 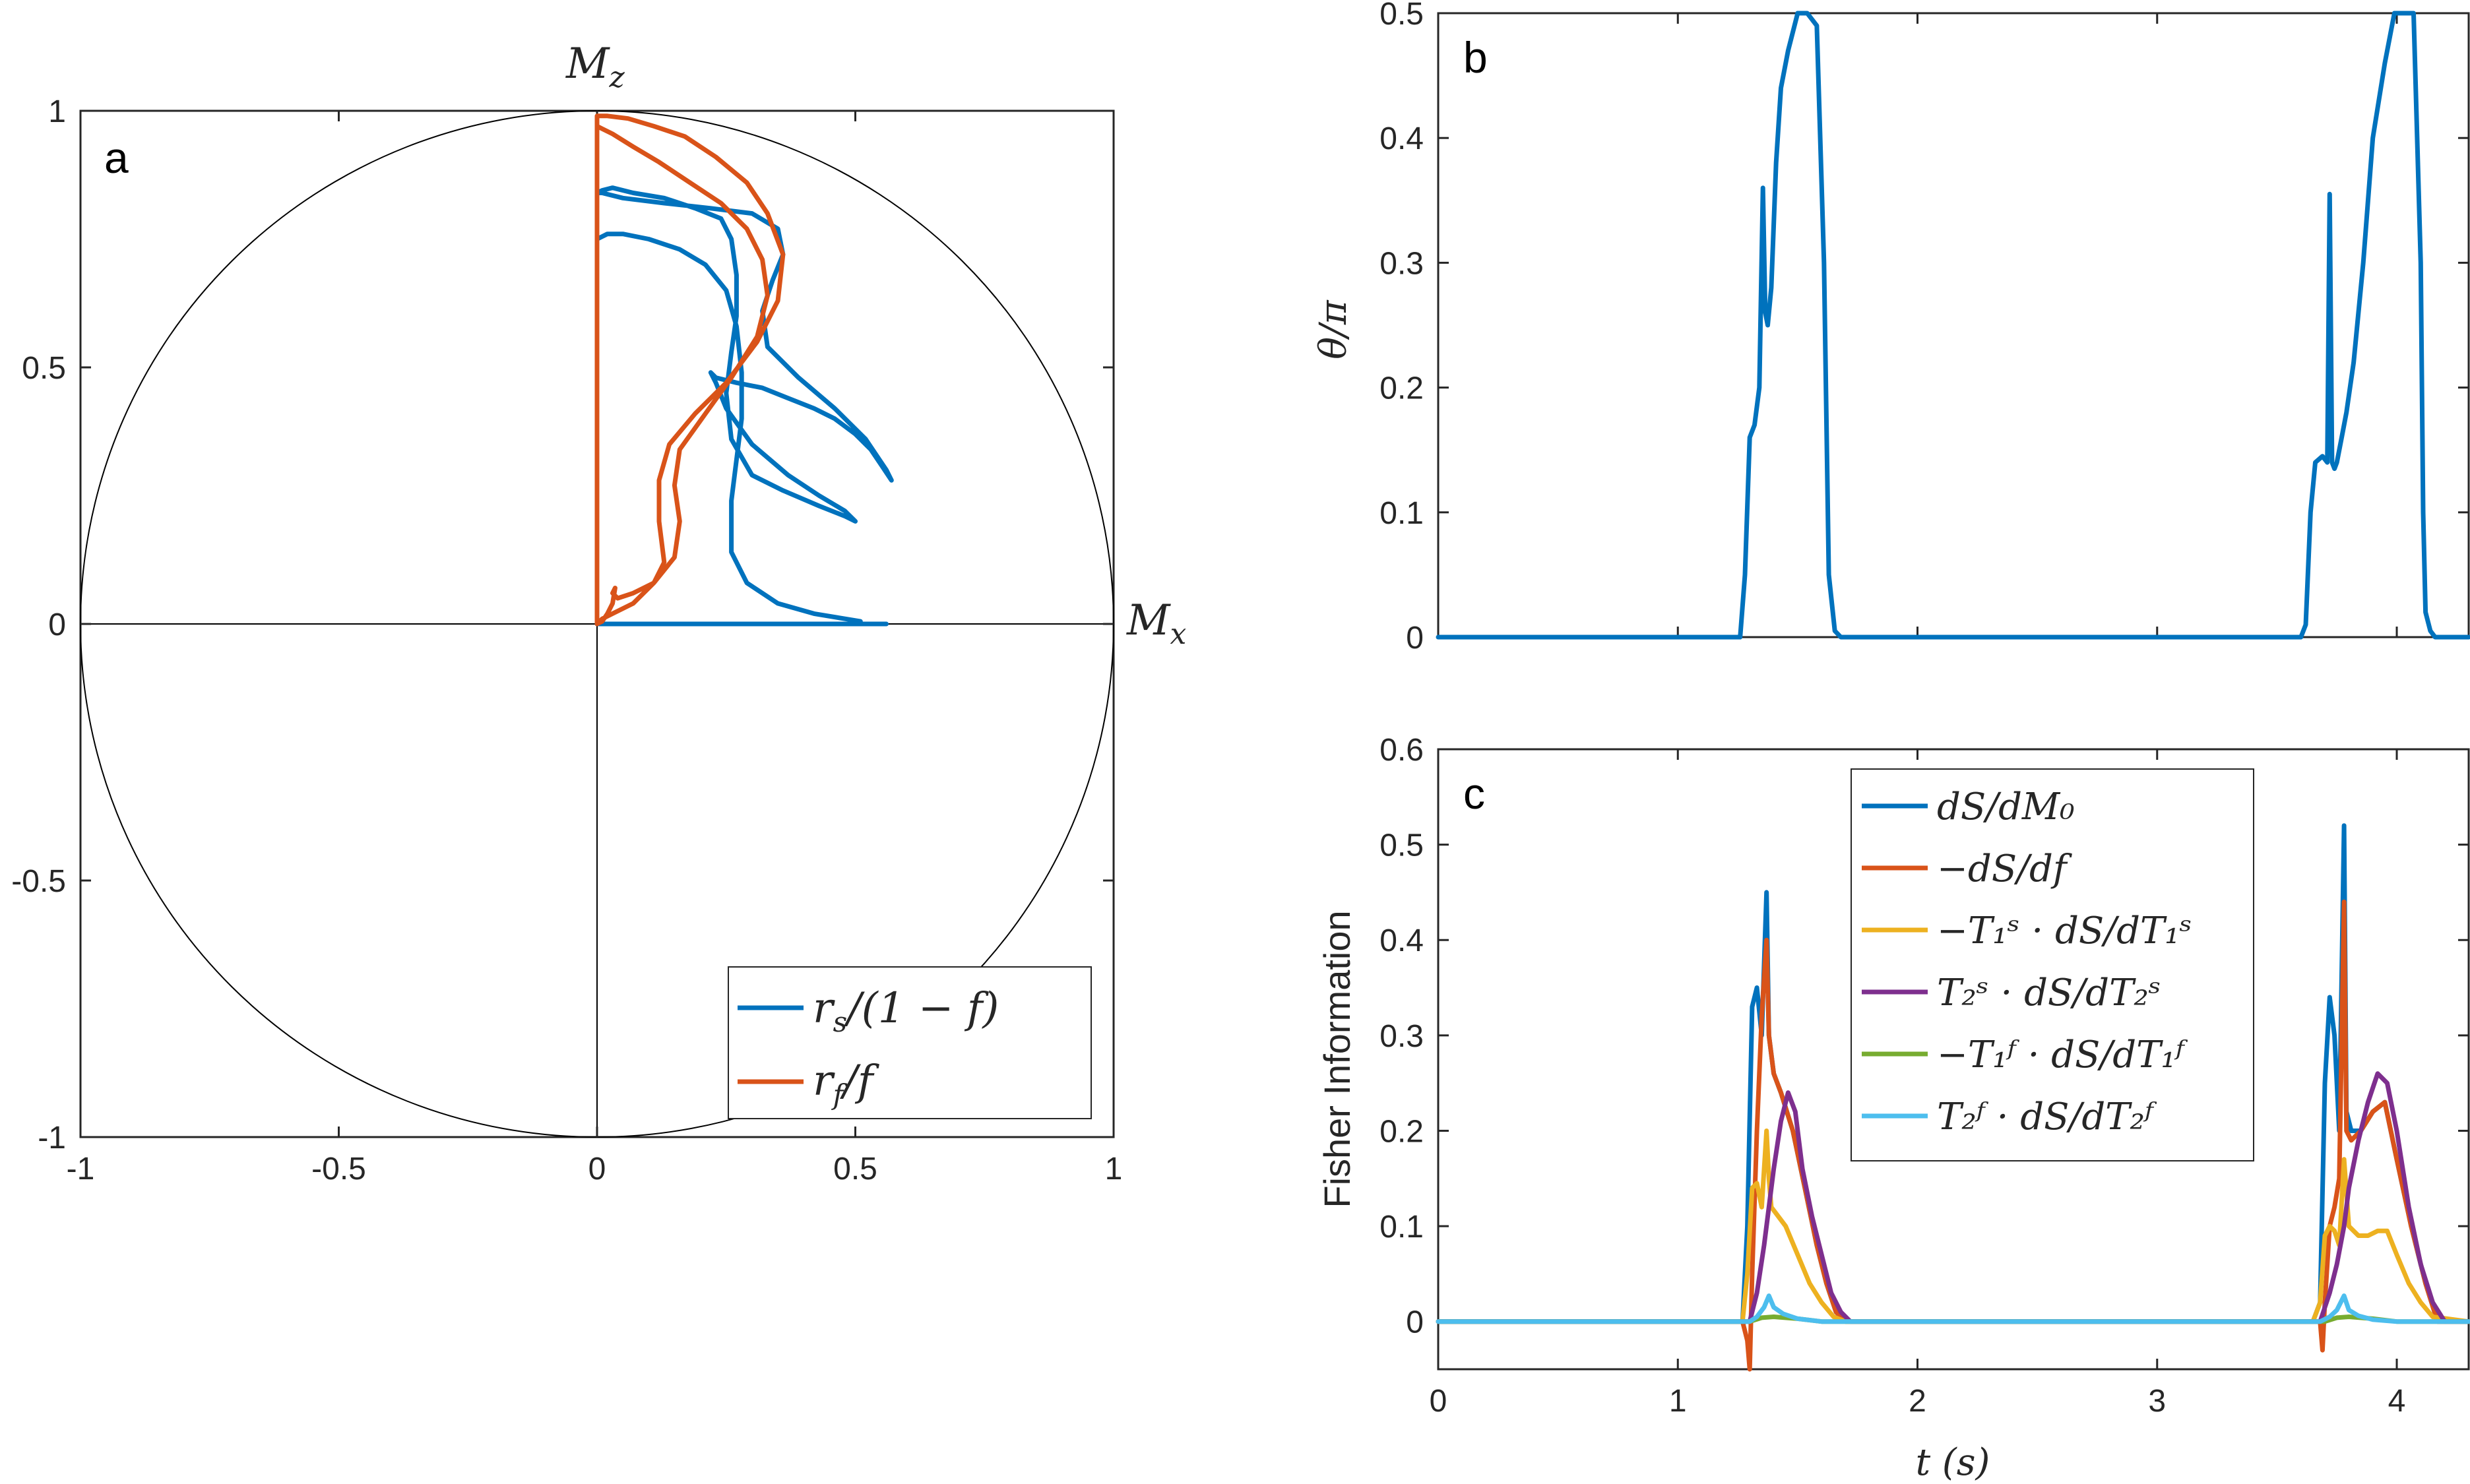 I want to click on legend-c-label: T₂ᶠ · dS/dT₂ᶠ, so click(x=2047, y=1117).